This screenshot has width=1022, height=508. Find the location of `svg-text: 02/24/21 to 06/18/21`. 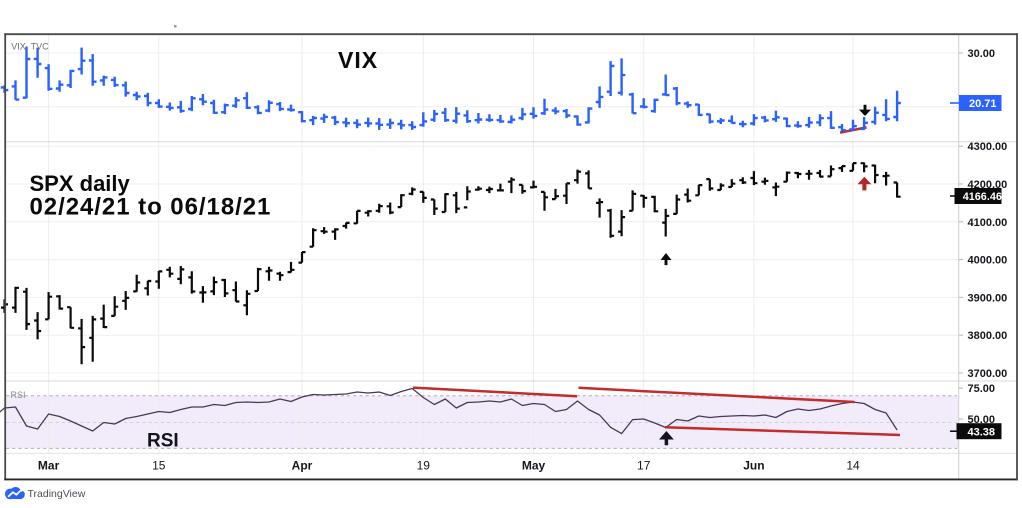

svg-text: 02/24/21 to 06/18/21 is located at coordinates (151, 207).